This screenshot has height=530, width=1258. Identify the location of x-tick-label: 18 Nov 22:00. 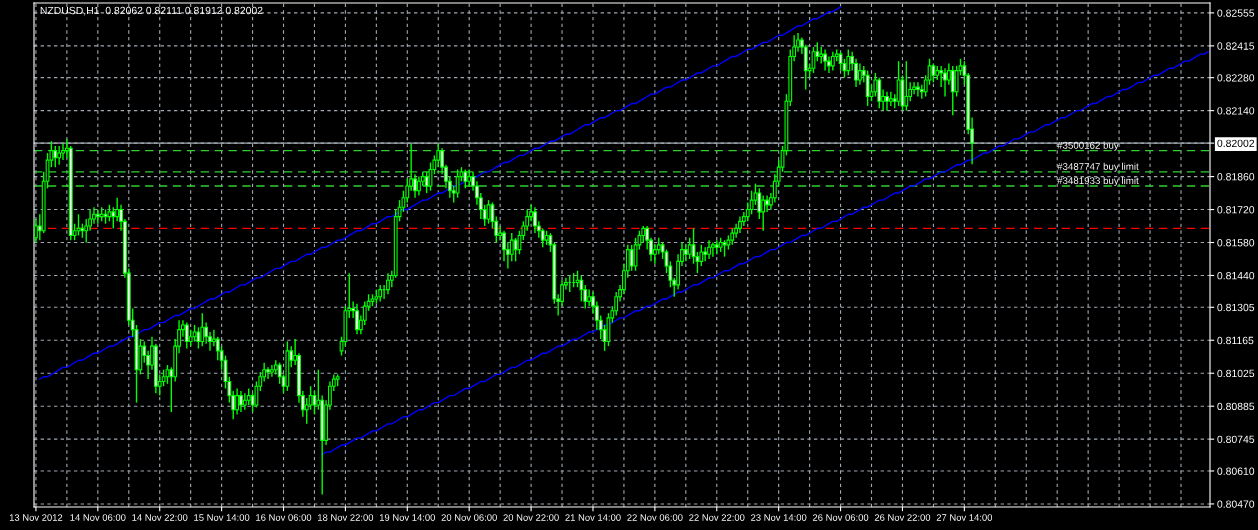
(346, 517).